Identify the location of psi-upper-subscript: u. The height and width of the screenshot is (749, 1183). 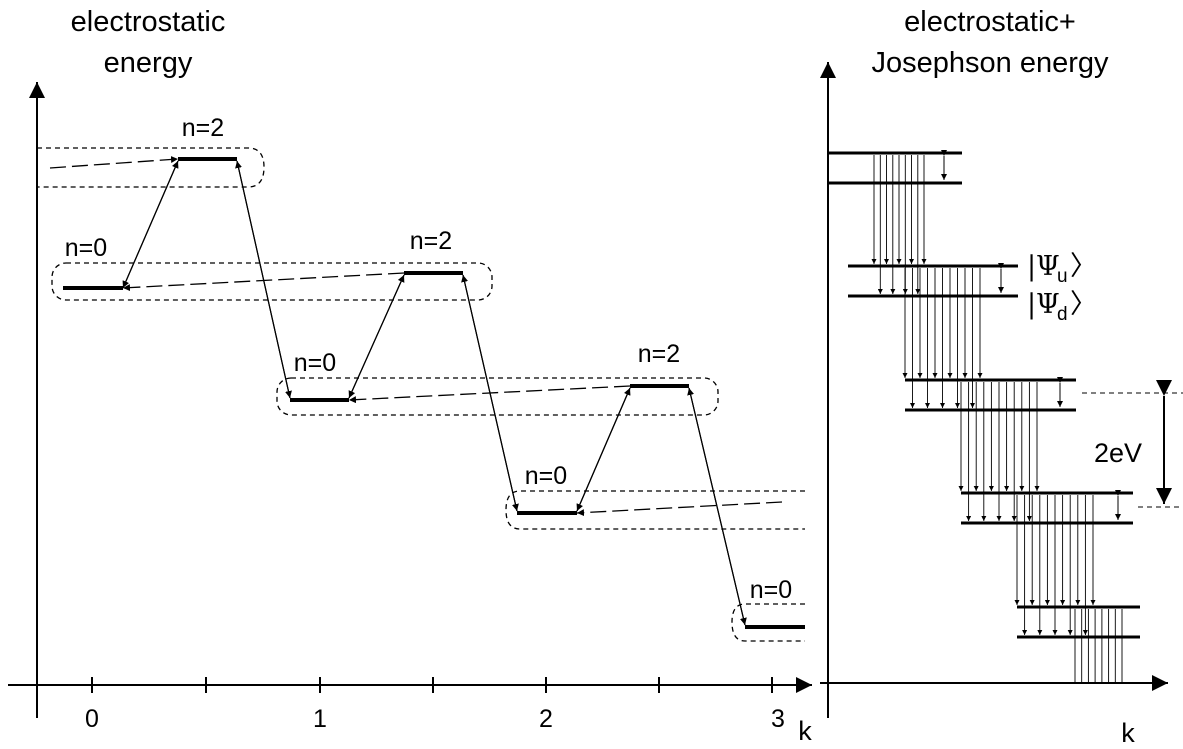
(1062, 276).